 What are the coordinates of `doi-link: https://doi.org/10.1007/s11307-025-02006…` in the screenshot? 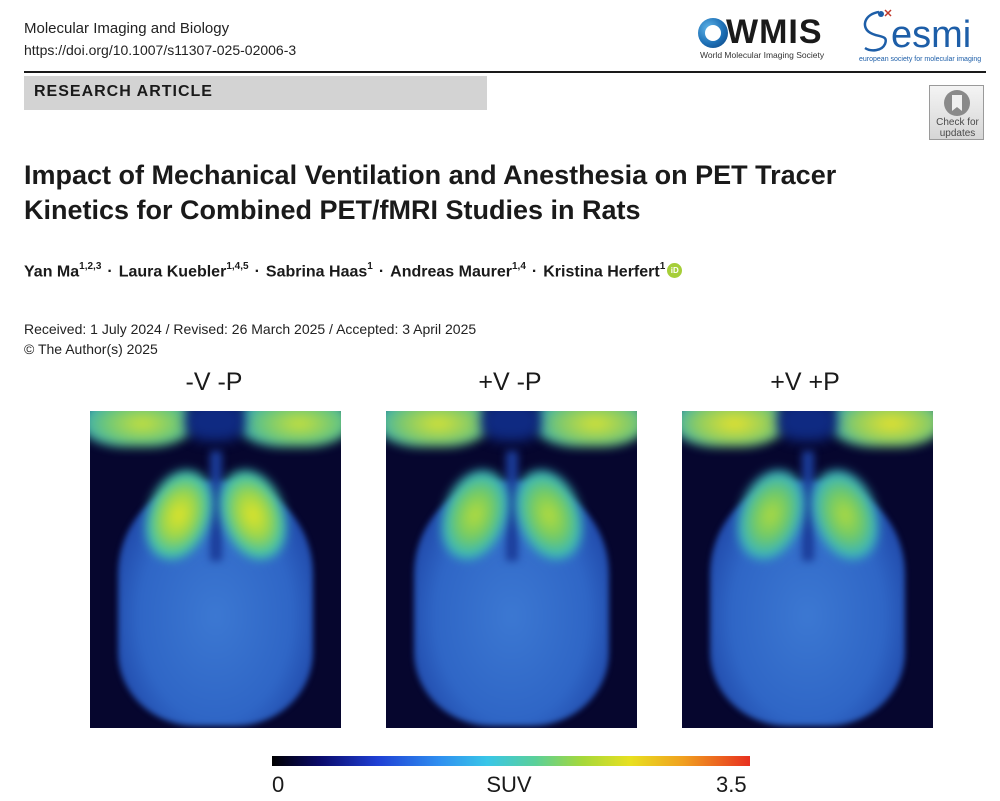 It's located at (160, 50).